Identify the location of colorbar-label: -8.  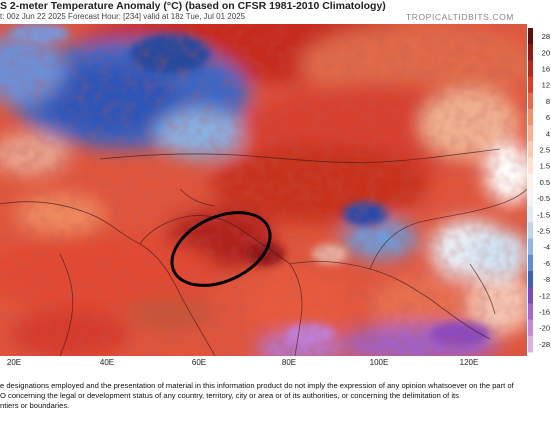
(546, 279).